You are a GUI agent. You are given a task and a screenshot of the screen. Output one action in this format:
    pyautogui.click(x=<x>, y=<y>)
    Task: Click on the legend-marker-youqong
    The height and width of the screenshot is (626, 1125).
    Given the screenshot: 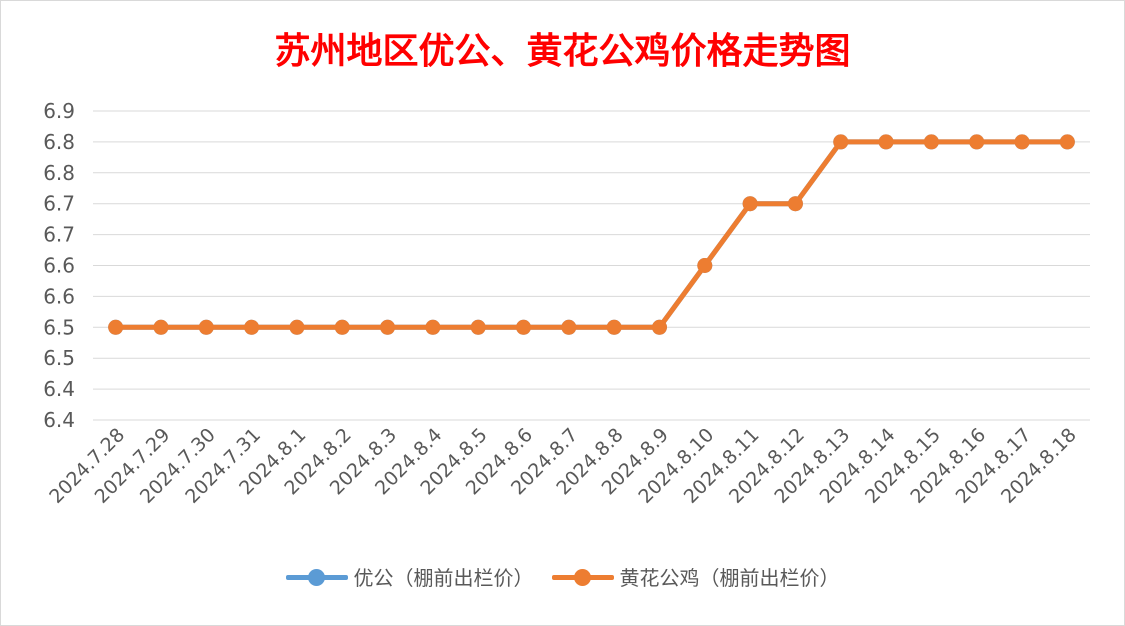 What is the action you would take?
    pyautogui.click(x=316, y=577)
    